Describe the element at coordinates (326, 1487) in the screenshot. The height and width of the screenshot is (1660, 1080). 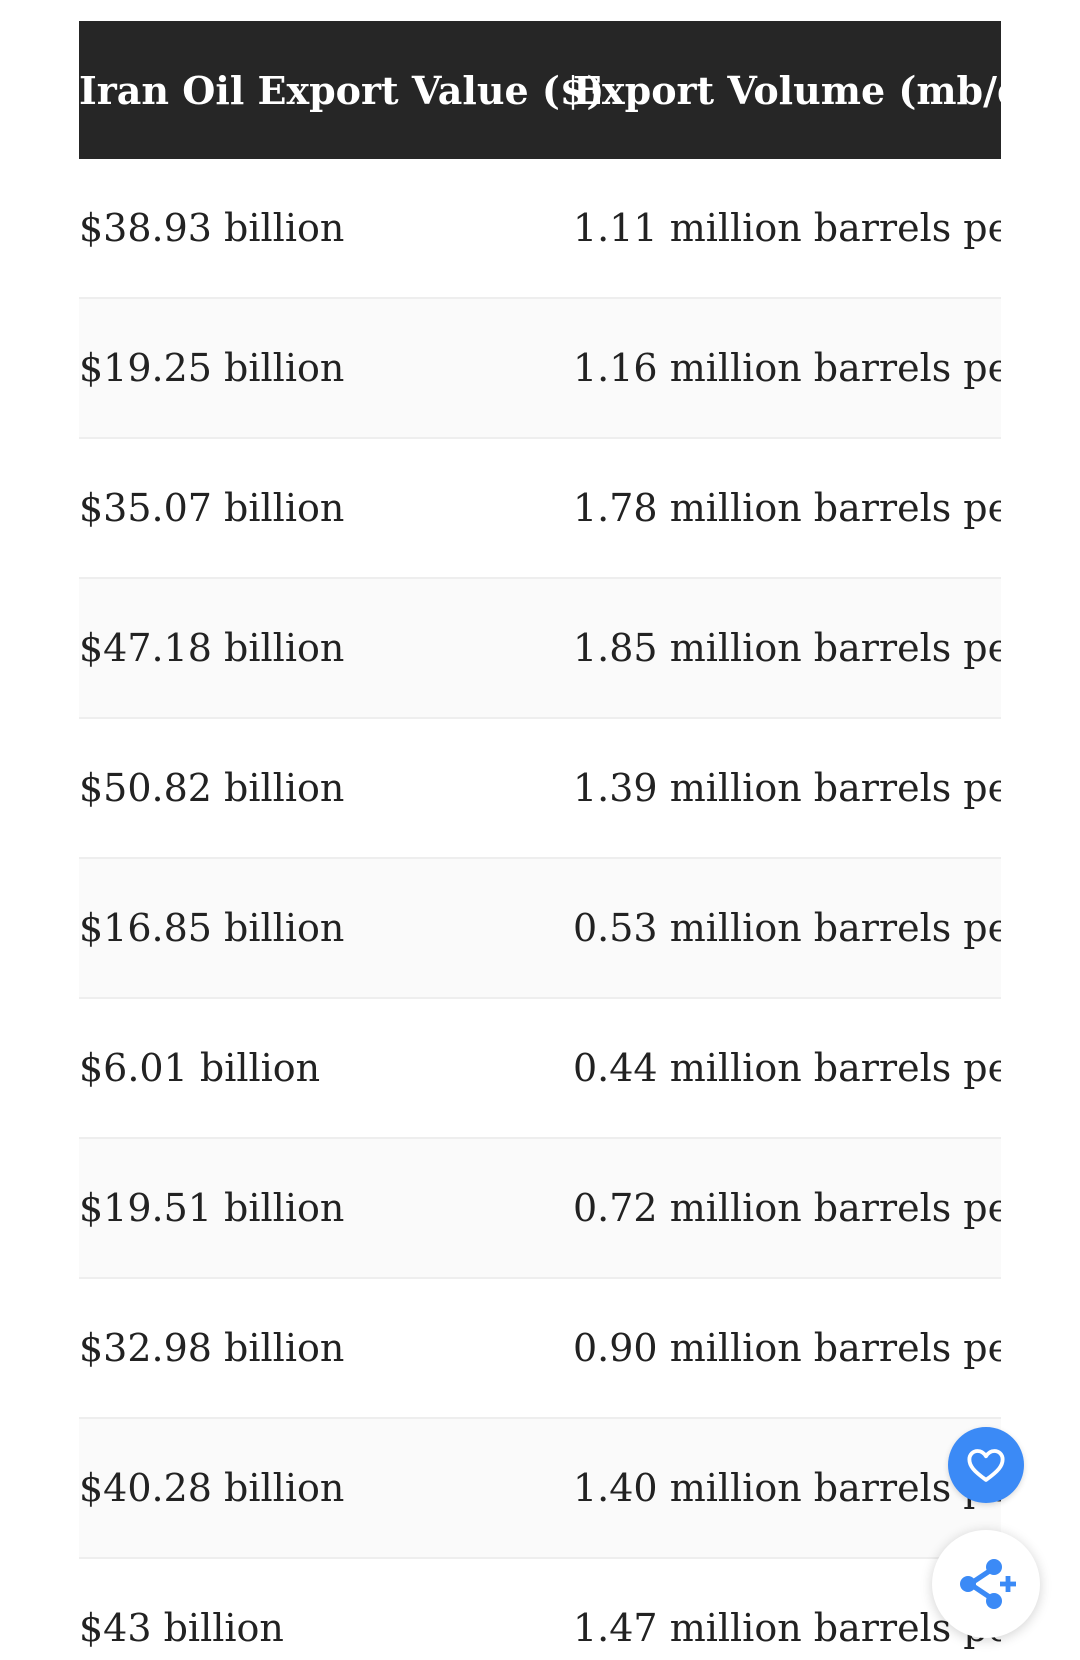
I see `cell-export-value: $40.28 billion` at that location.